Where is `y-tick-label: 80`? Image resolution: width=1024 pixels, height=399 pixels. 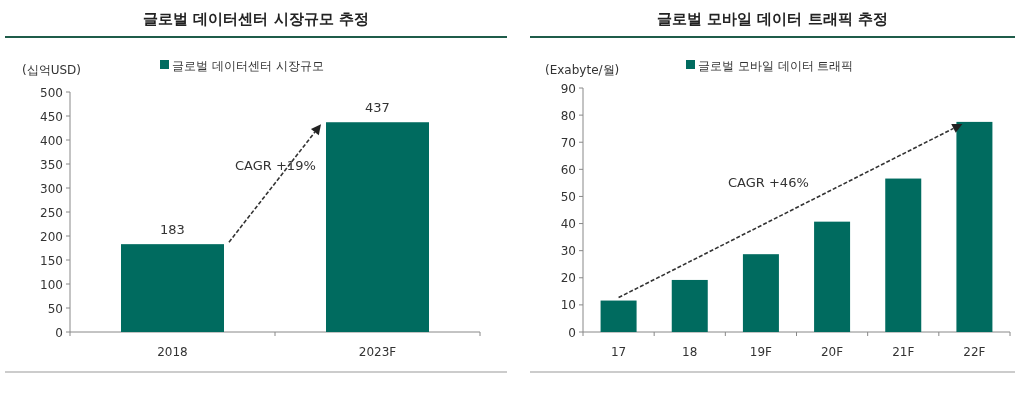
y-tick-label: 80 is located at coordinates (568, 115).